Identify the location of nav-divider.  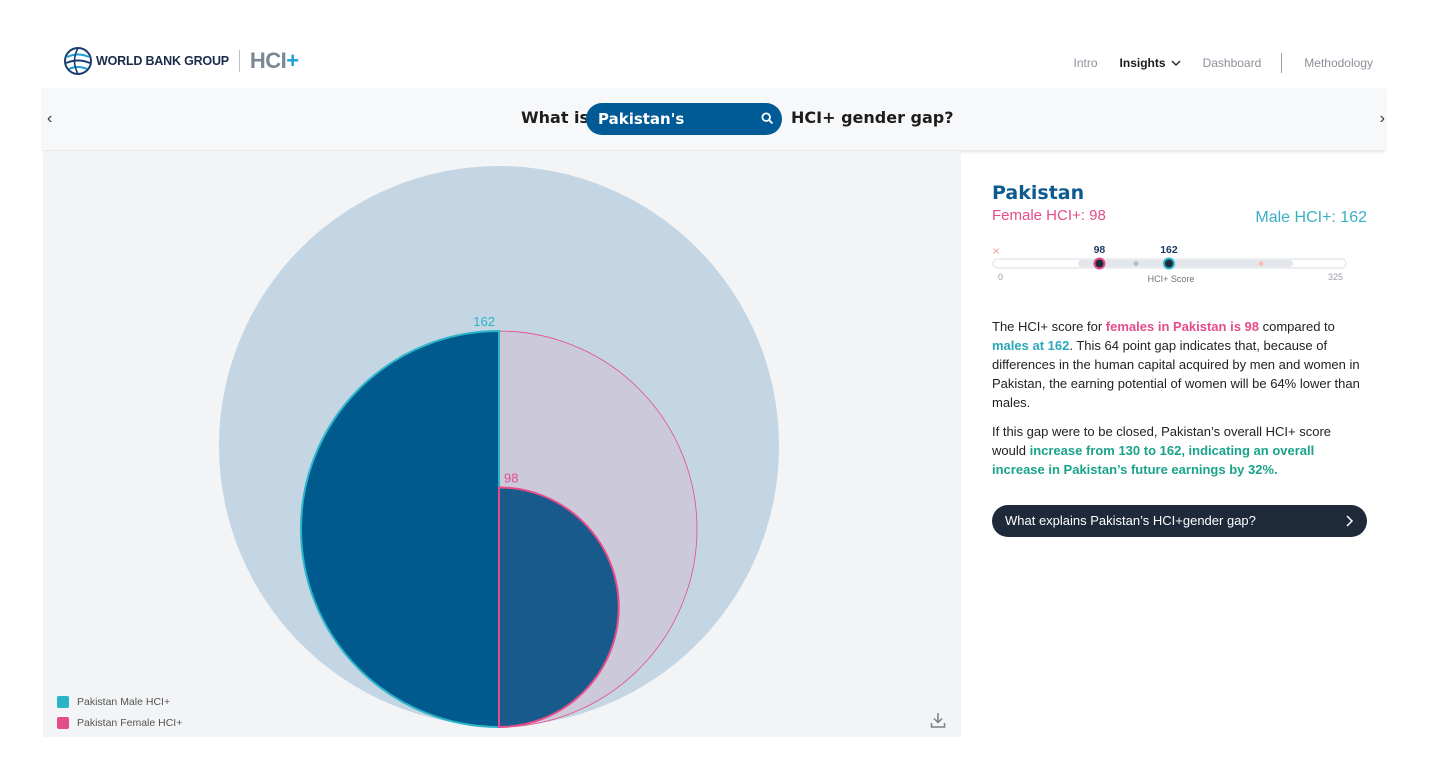
(1282, 63).